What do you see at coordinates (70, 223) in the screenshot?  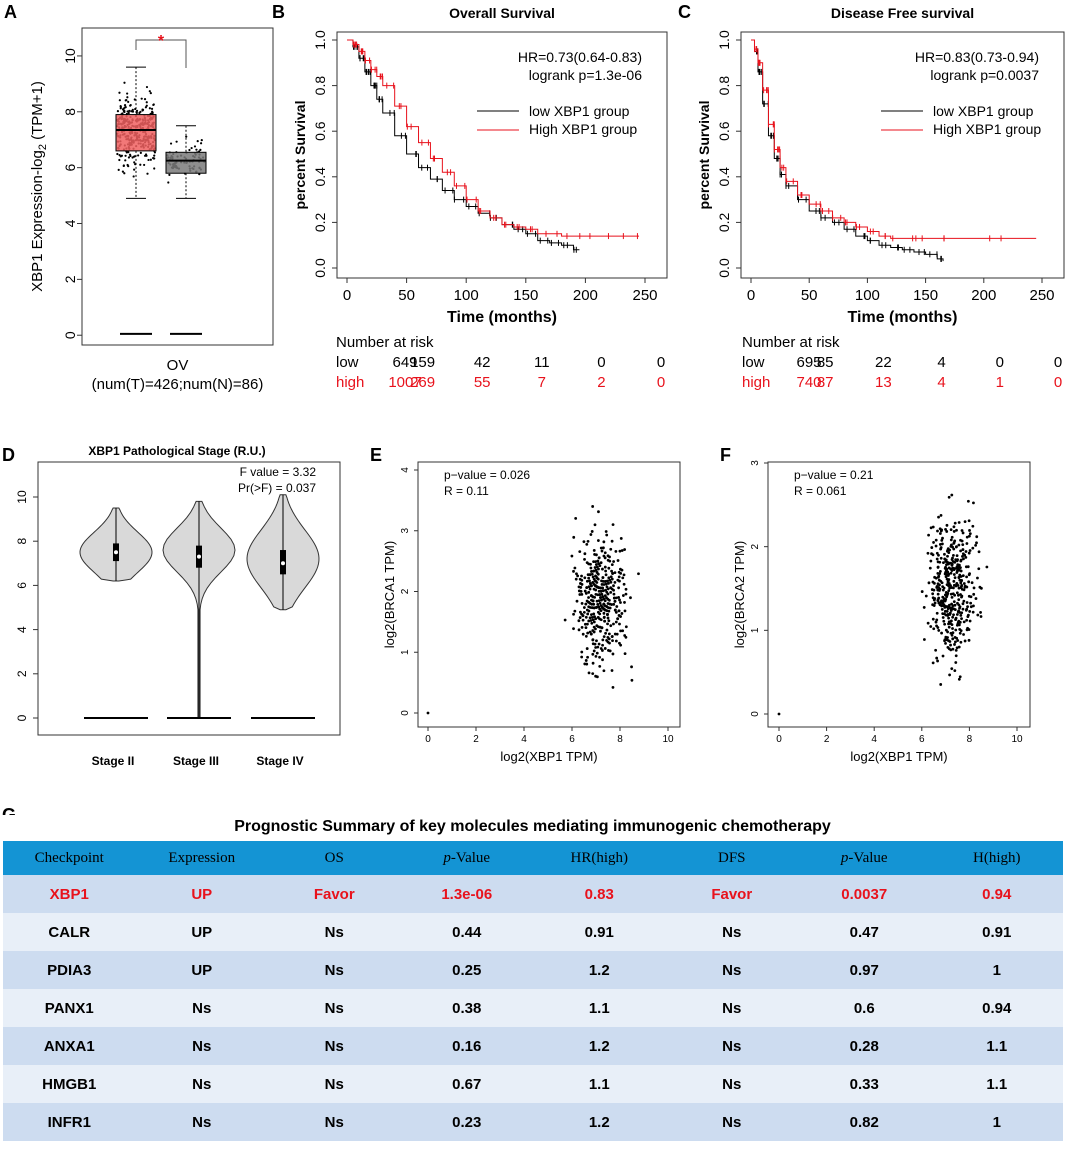 I see `y-tick-label: 4` at bounding box center [70, 223].